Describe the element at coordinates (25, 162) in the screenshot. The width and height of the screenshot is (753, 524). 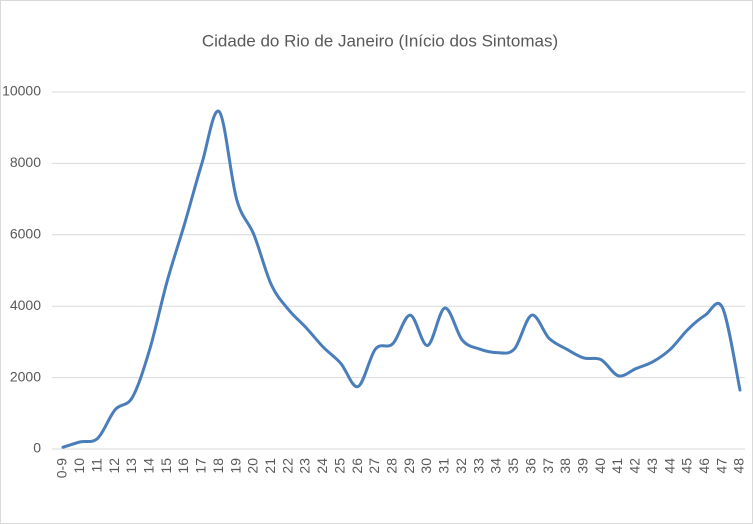
I see `y-tick-label: 8000` at that location.